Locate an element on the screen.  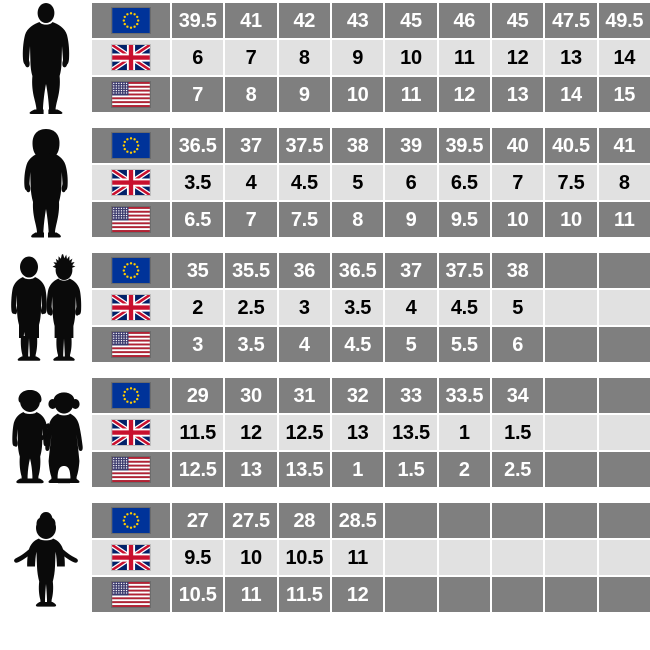
size-row-women-us: 6.5 7 7.5 8 9 9.5 10 10 11 is located at coordinates (371, 219).